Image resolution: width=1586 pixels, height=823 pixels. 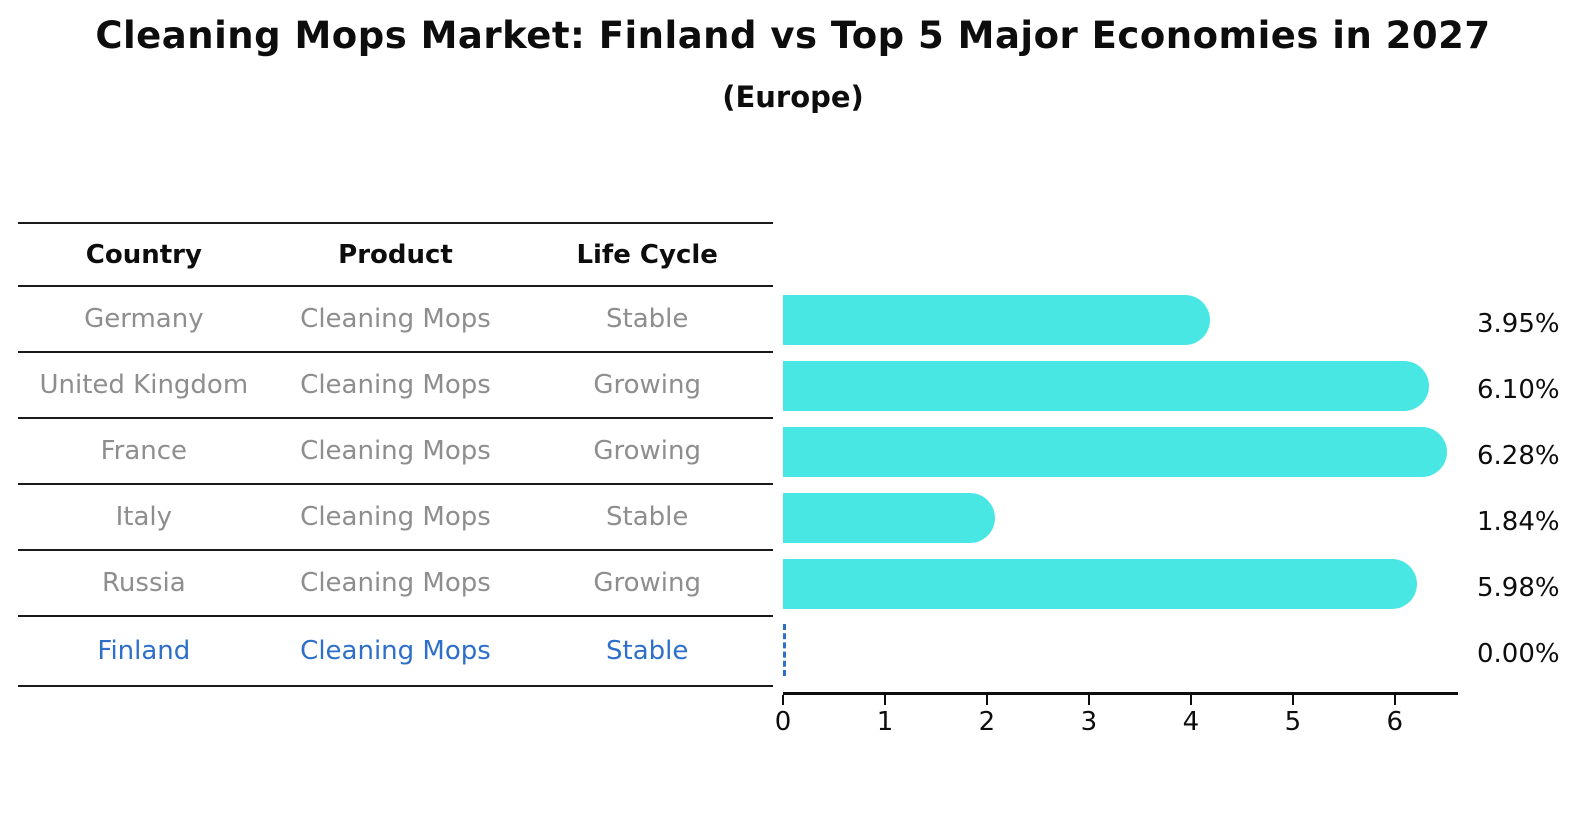 What do you see at coordinates (1518, 390) in the screenshot?
I see `value-label-united-kingdom: 6.10%` at bounding box center [1518, 390].